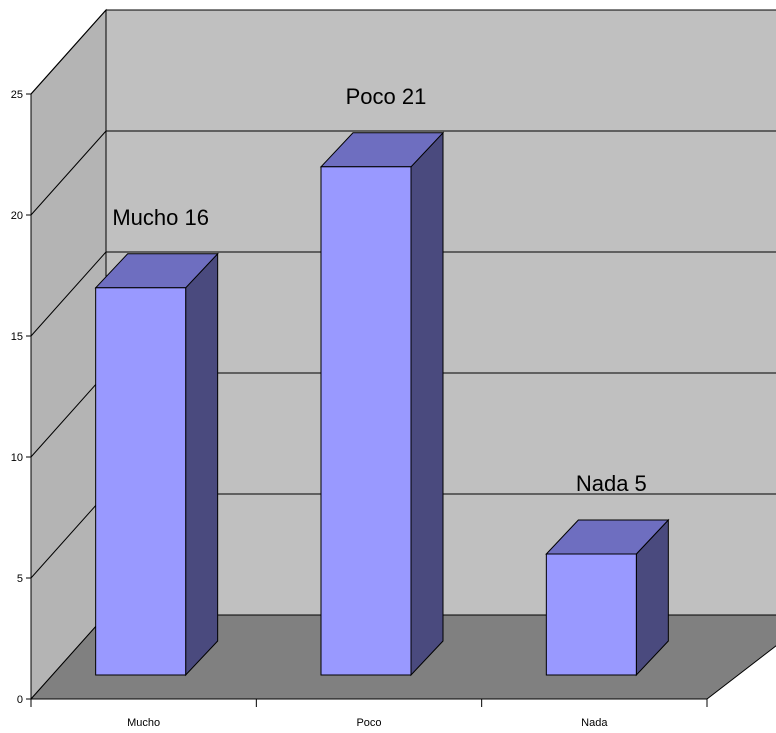 Image resolution: width=776 pixels, height=733 pixels. Describe the element at coordinates (386, 96) in the screenshot. I see `data-label-poco: Poco 21` at that location.